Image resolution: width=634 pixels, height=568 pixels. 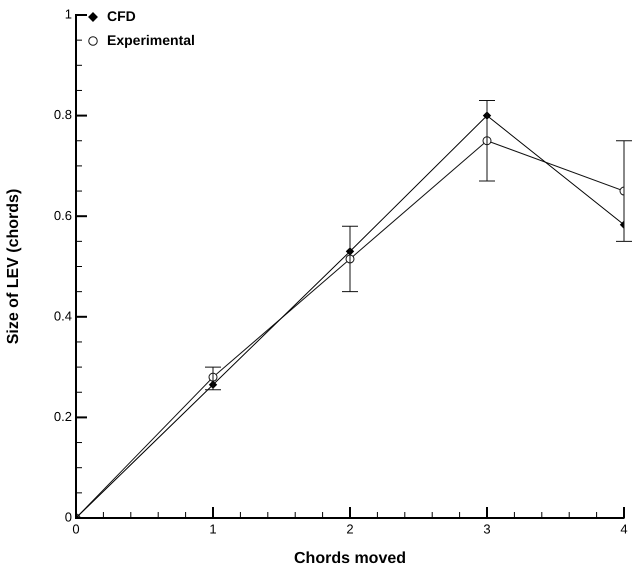 What do you see at coordinates (487, 528) in the screenshot?
I see `x-tick-label: 3` at bounding box center [487, 528].